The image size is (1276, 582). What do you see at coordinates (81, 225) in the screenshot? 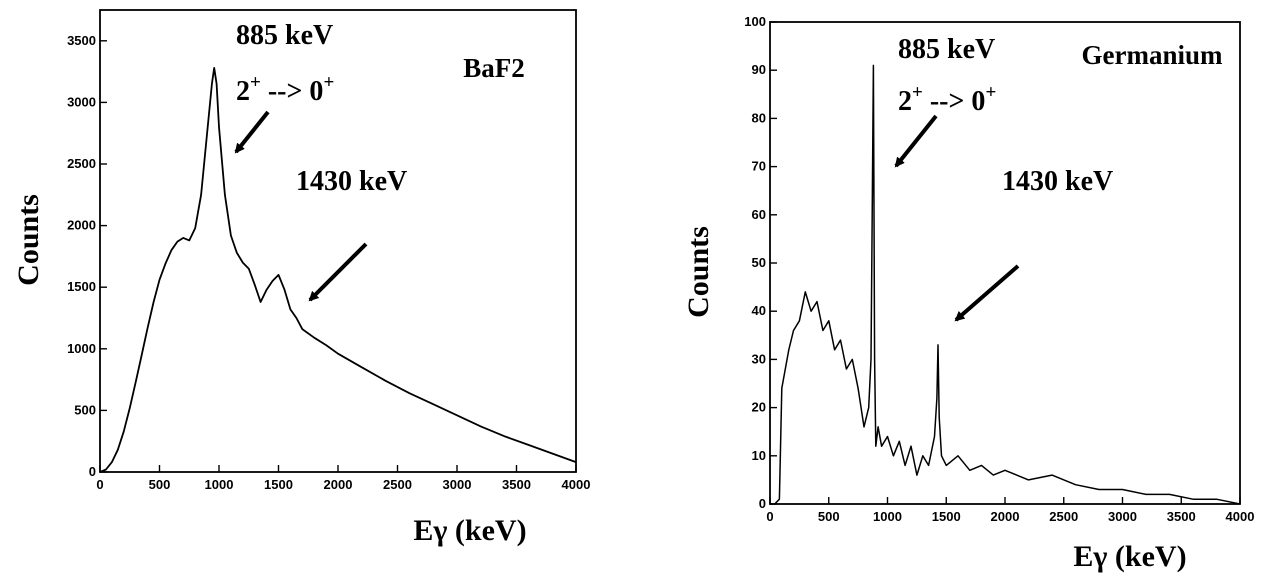
I see `y-tick-label: 2000` at bounding box center [81, 225].